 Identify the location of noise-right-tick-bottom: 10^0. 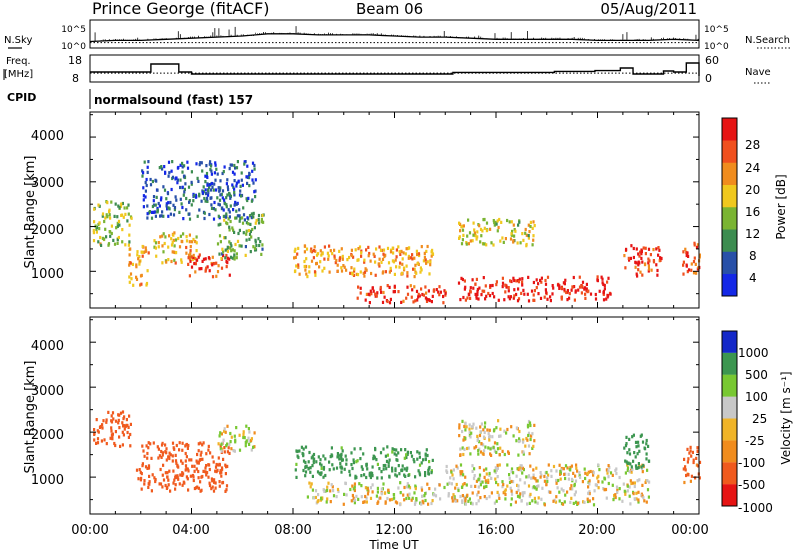
(716, 47).